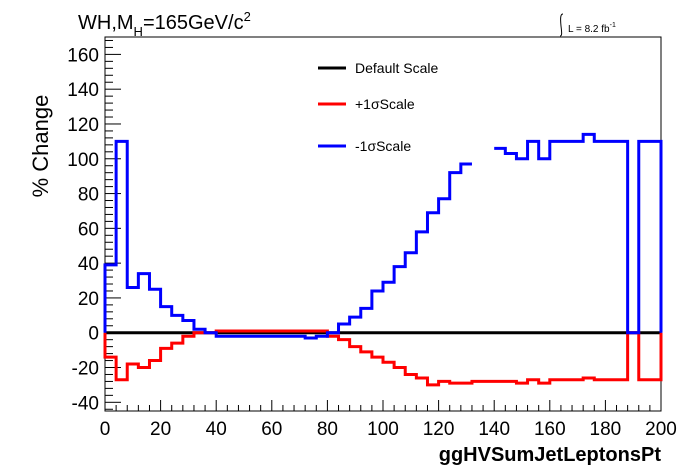 This screenshot has height=472, width=696. What do you see at coordinates (439, 429) in the screenshot?
I see `x-tick-label: 120` at bounding box center [439, 429].